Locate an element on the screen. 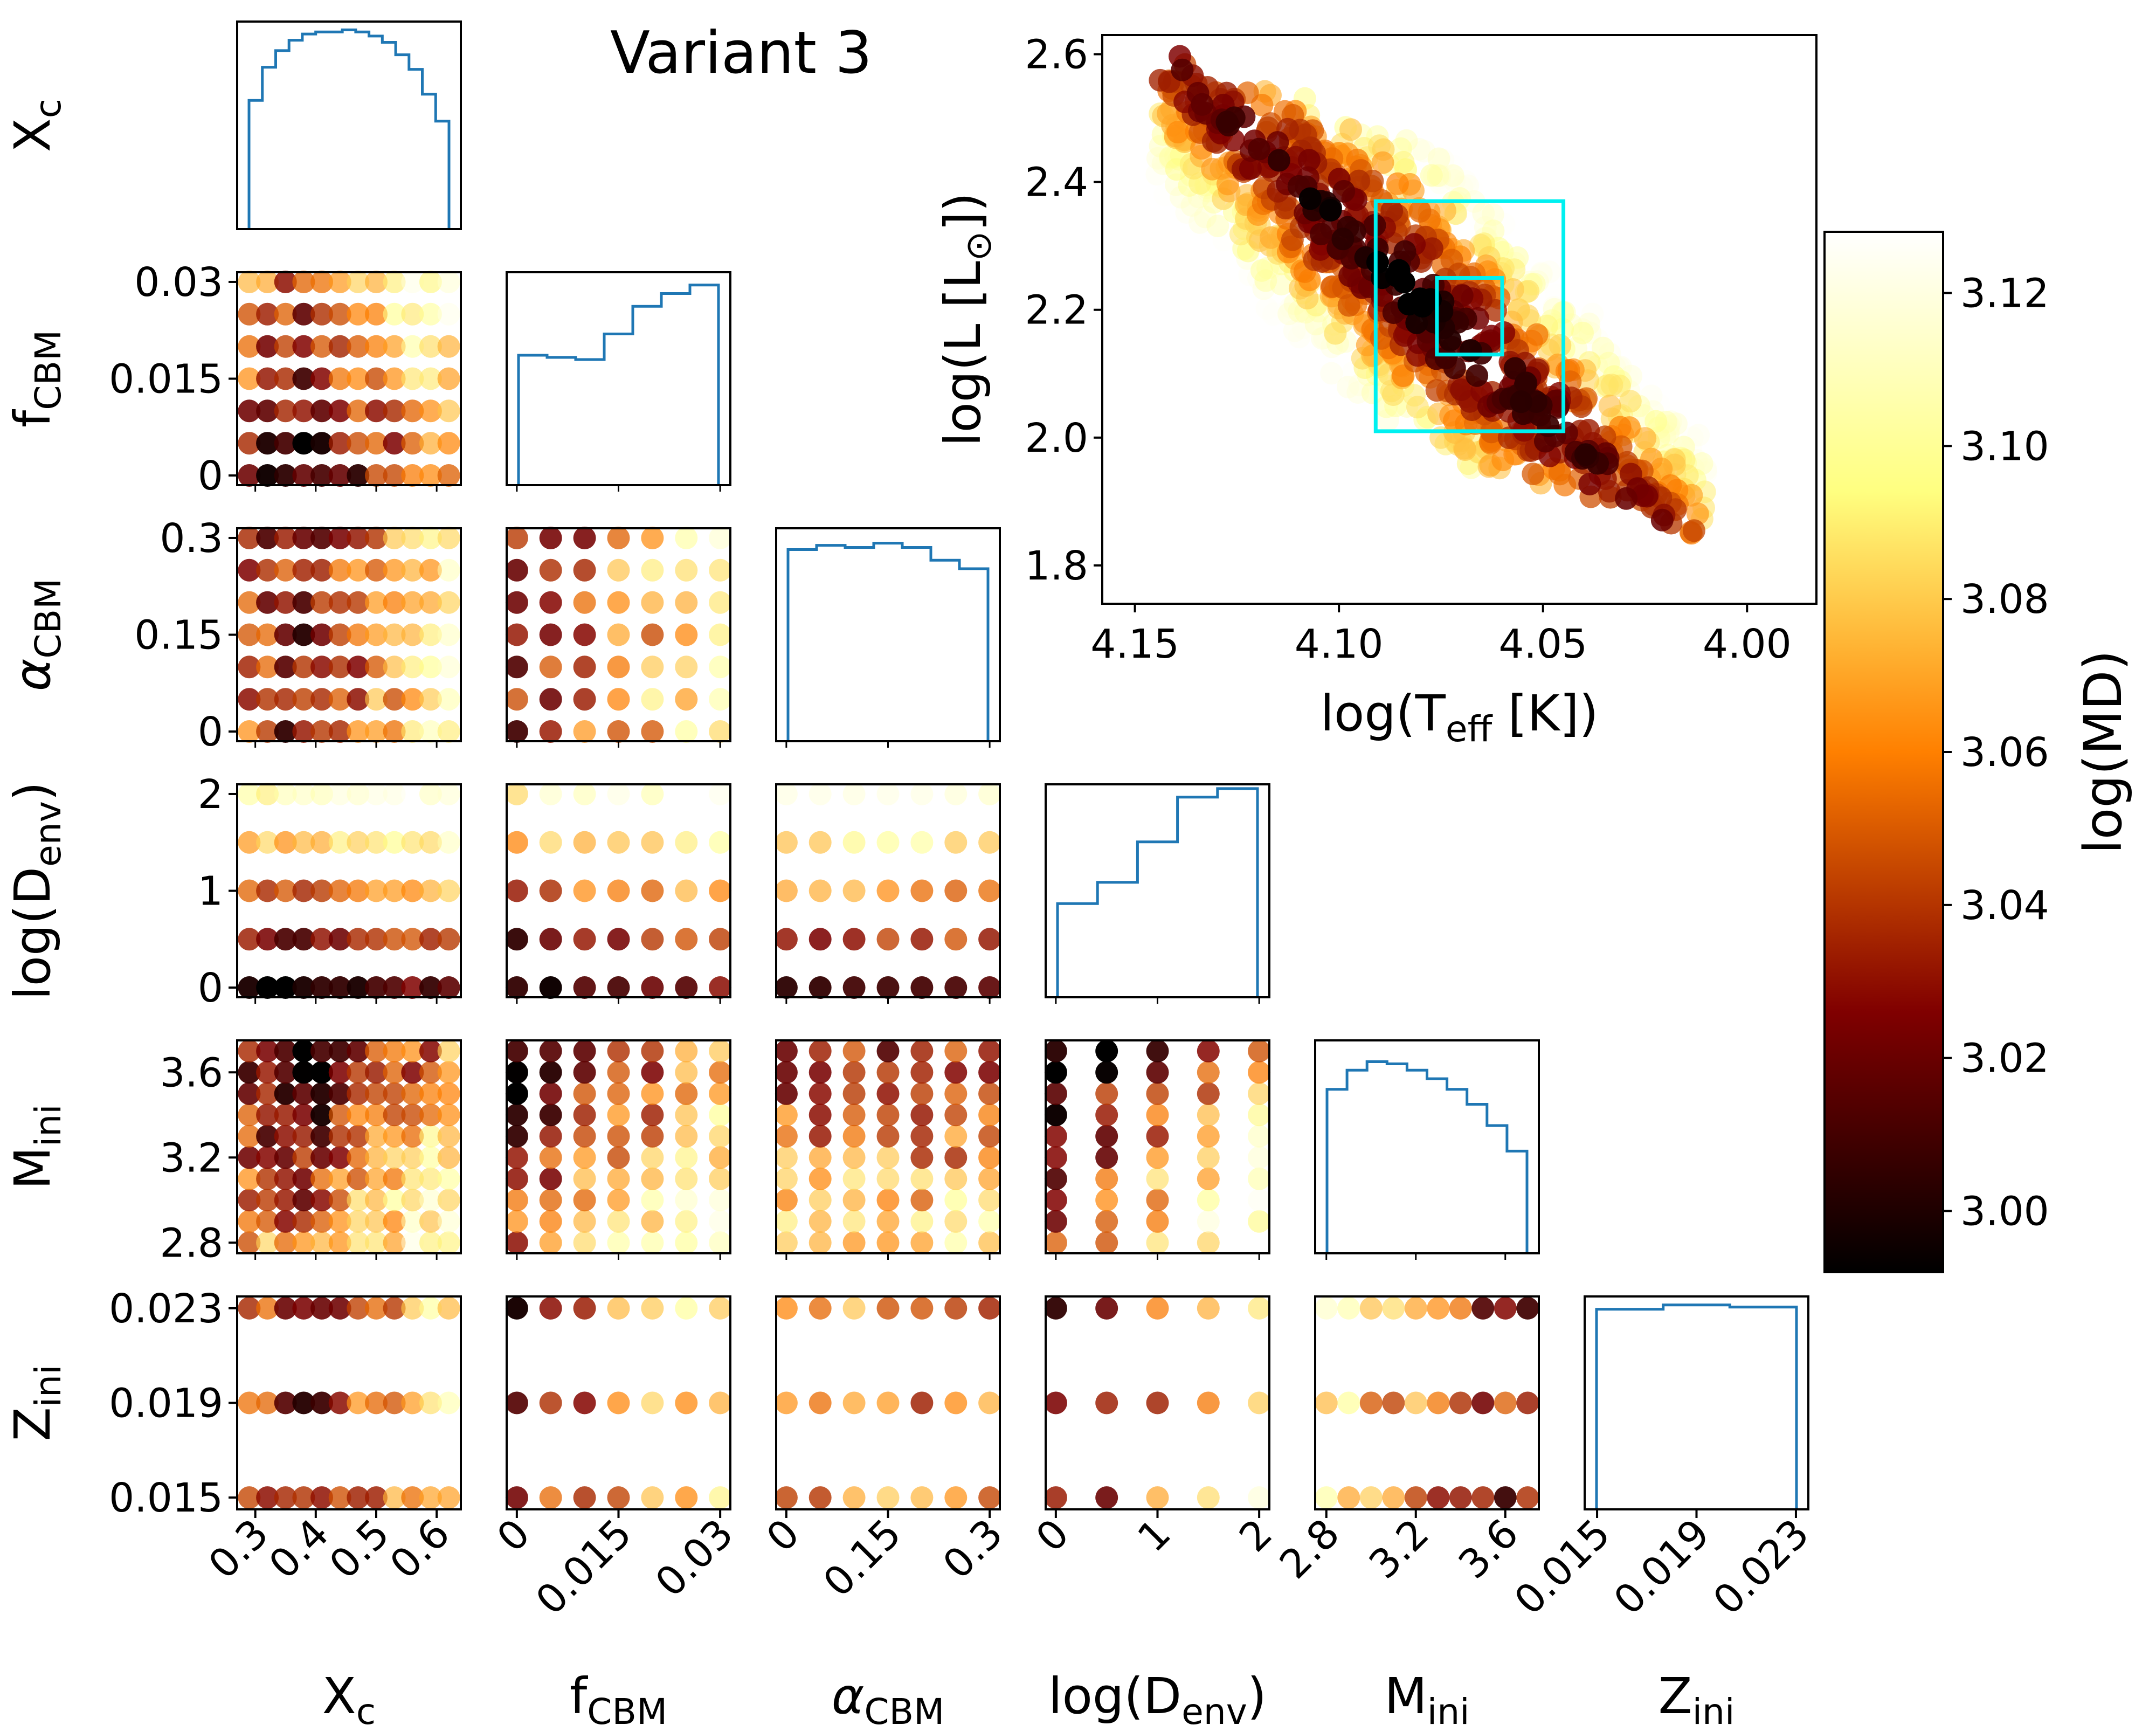  histogram-Denv is located at coordinates (1157, 892).